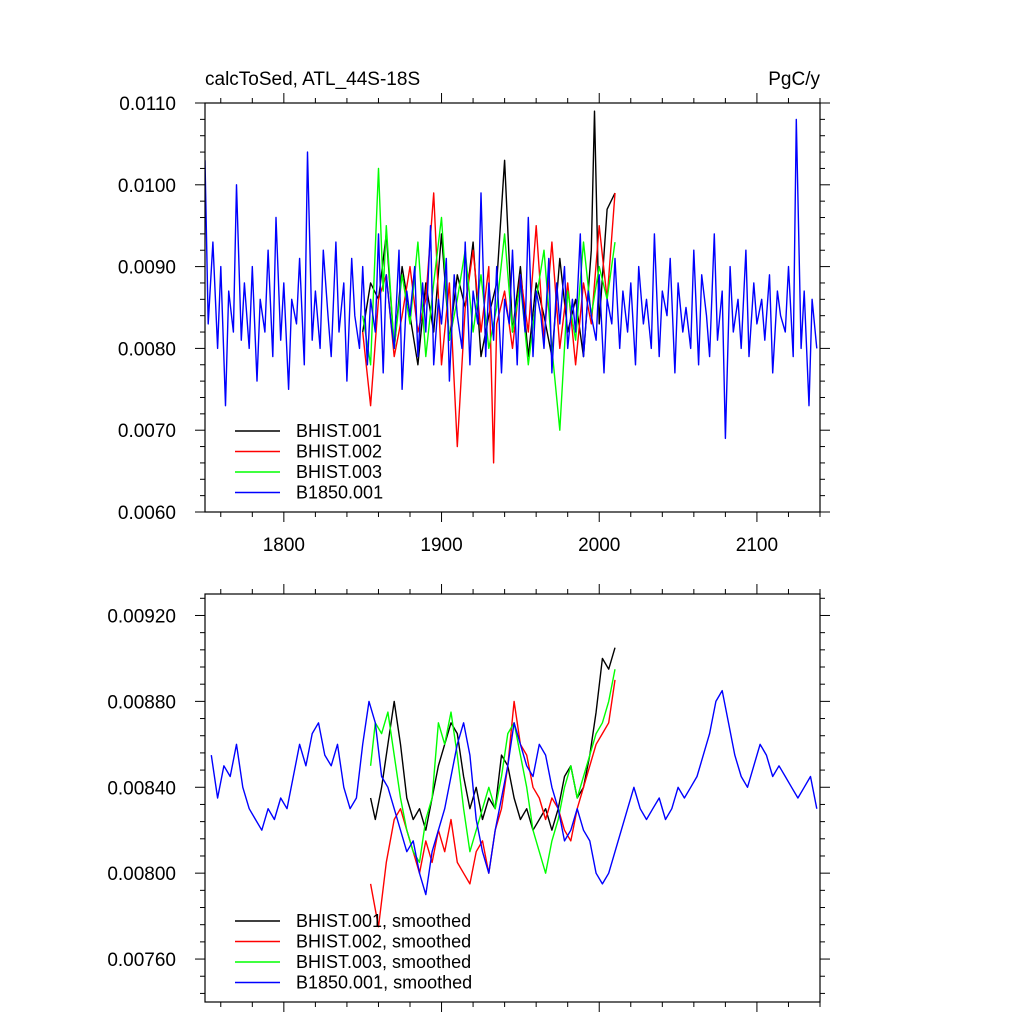  Describe the element at coordinates (441, 545) in the screenshot. I see `x-tick-label: 1900` at that location.